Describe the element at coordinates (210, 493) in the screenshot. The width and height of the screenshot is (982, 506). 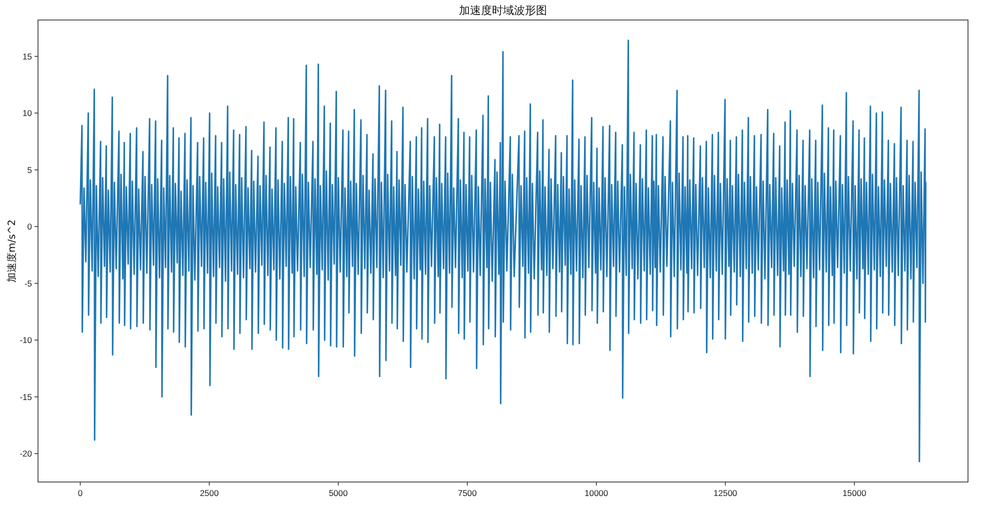
I see `x-tick-label: 2500` at that location.